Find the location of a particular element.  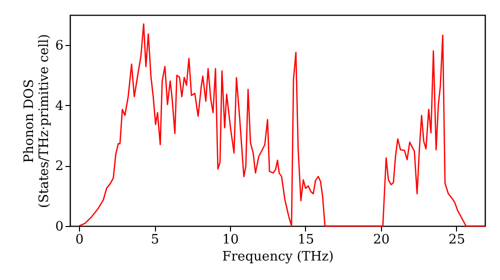

x-axis-title: Frequency (THz) is located at coordinates (278, 257).